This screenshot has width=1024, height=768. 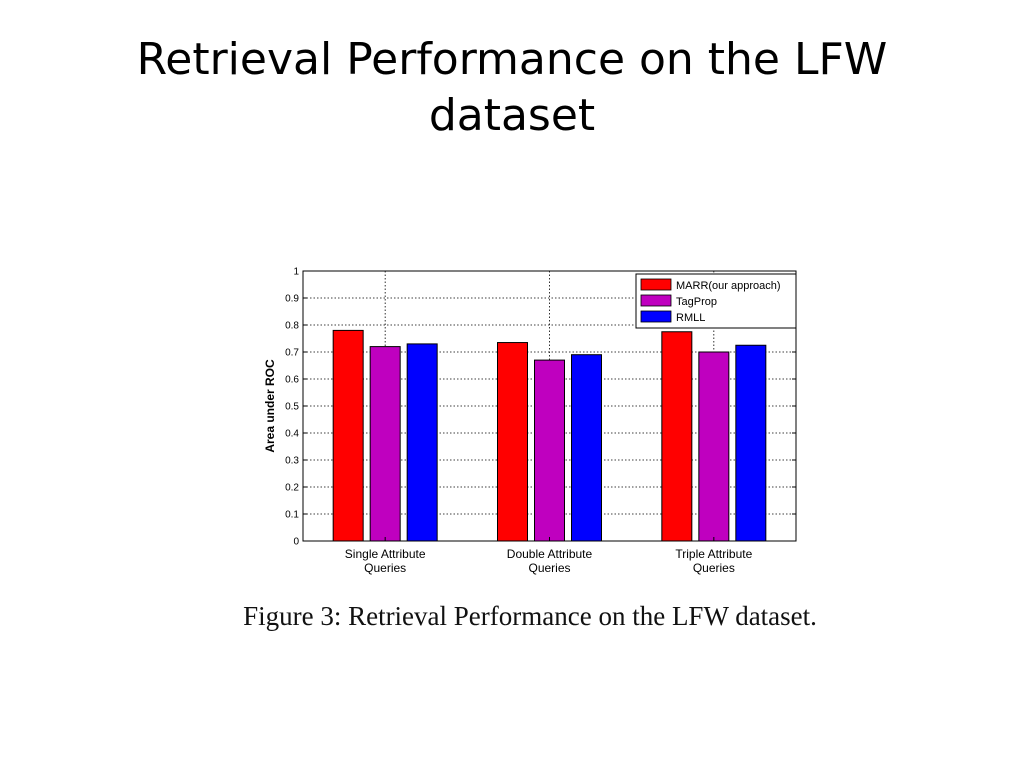 I want to click on x-tick-label: Double Attribute, so click(x=550, y=554).